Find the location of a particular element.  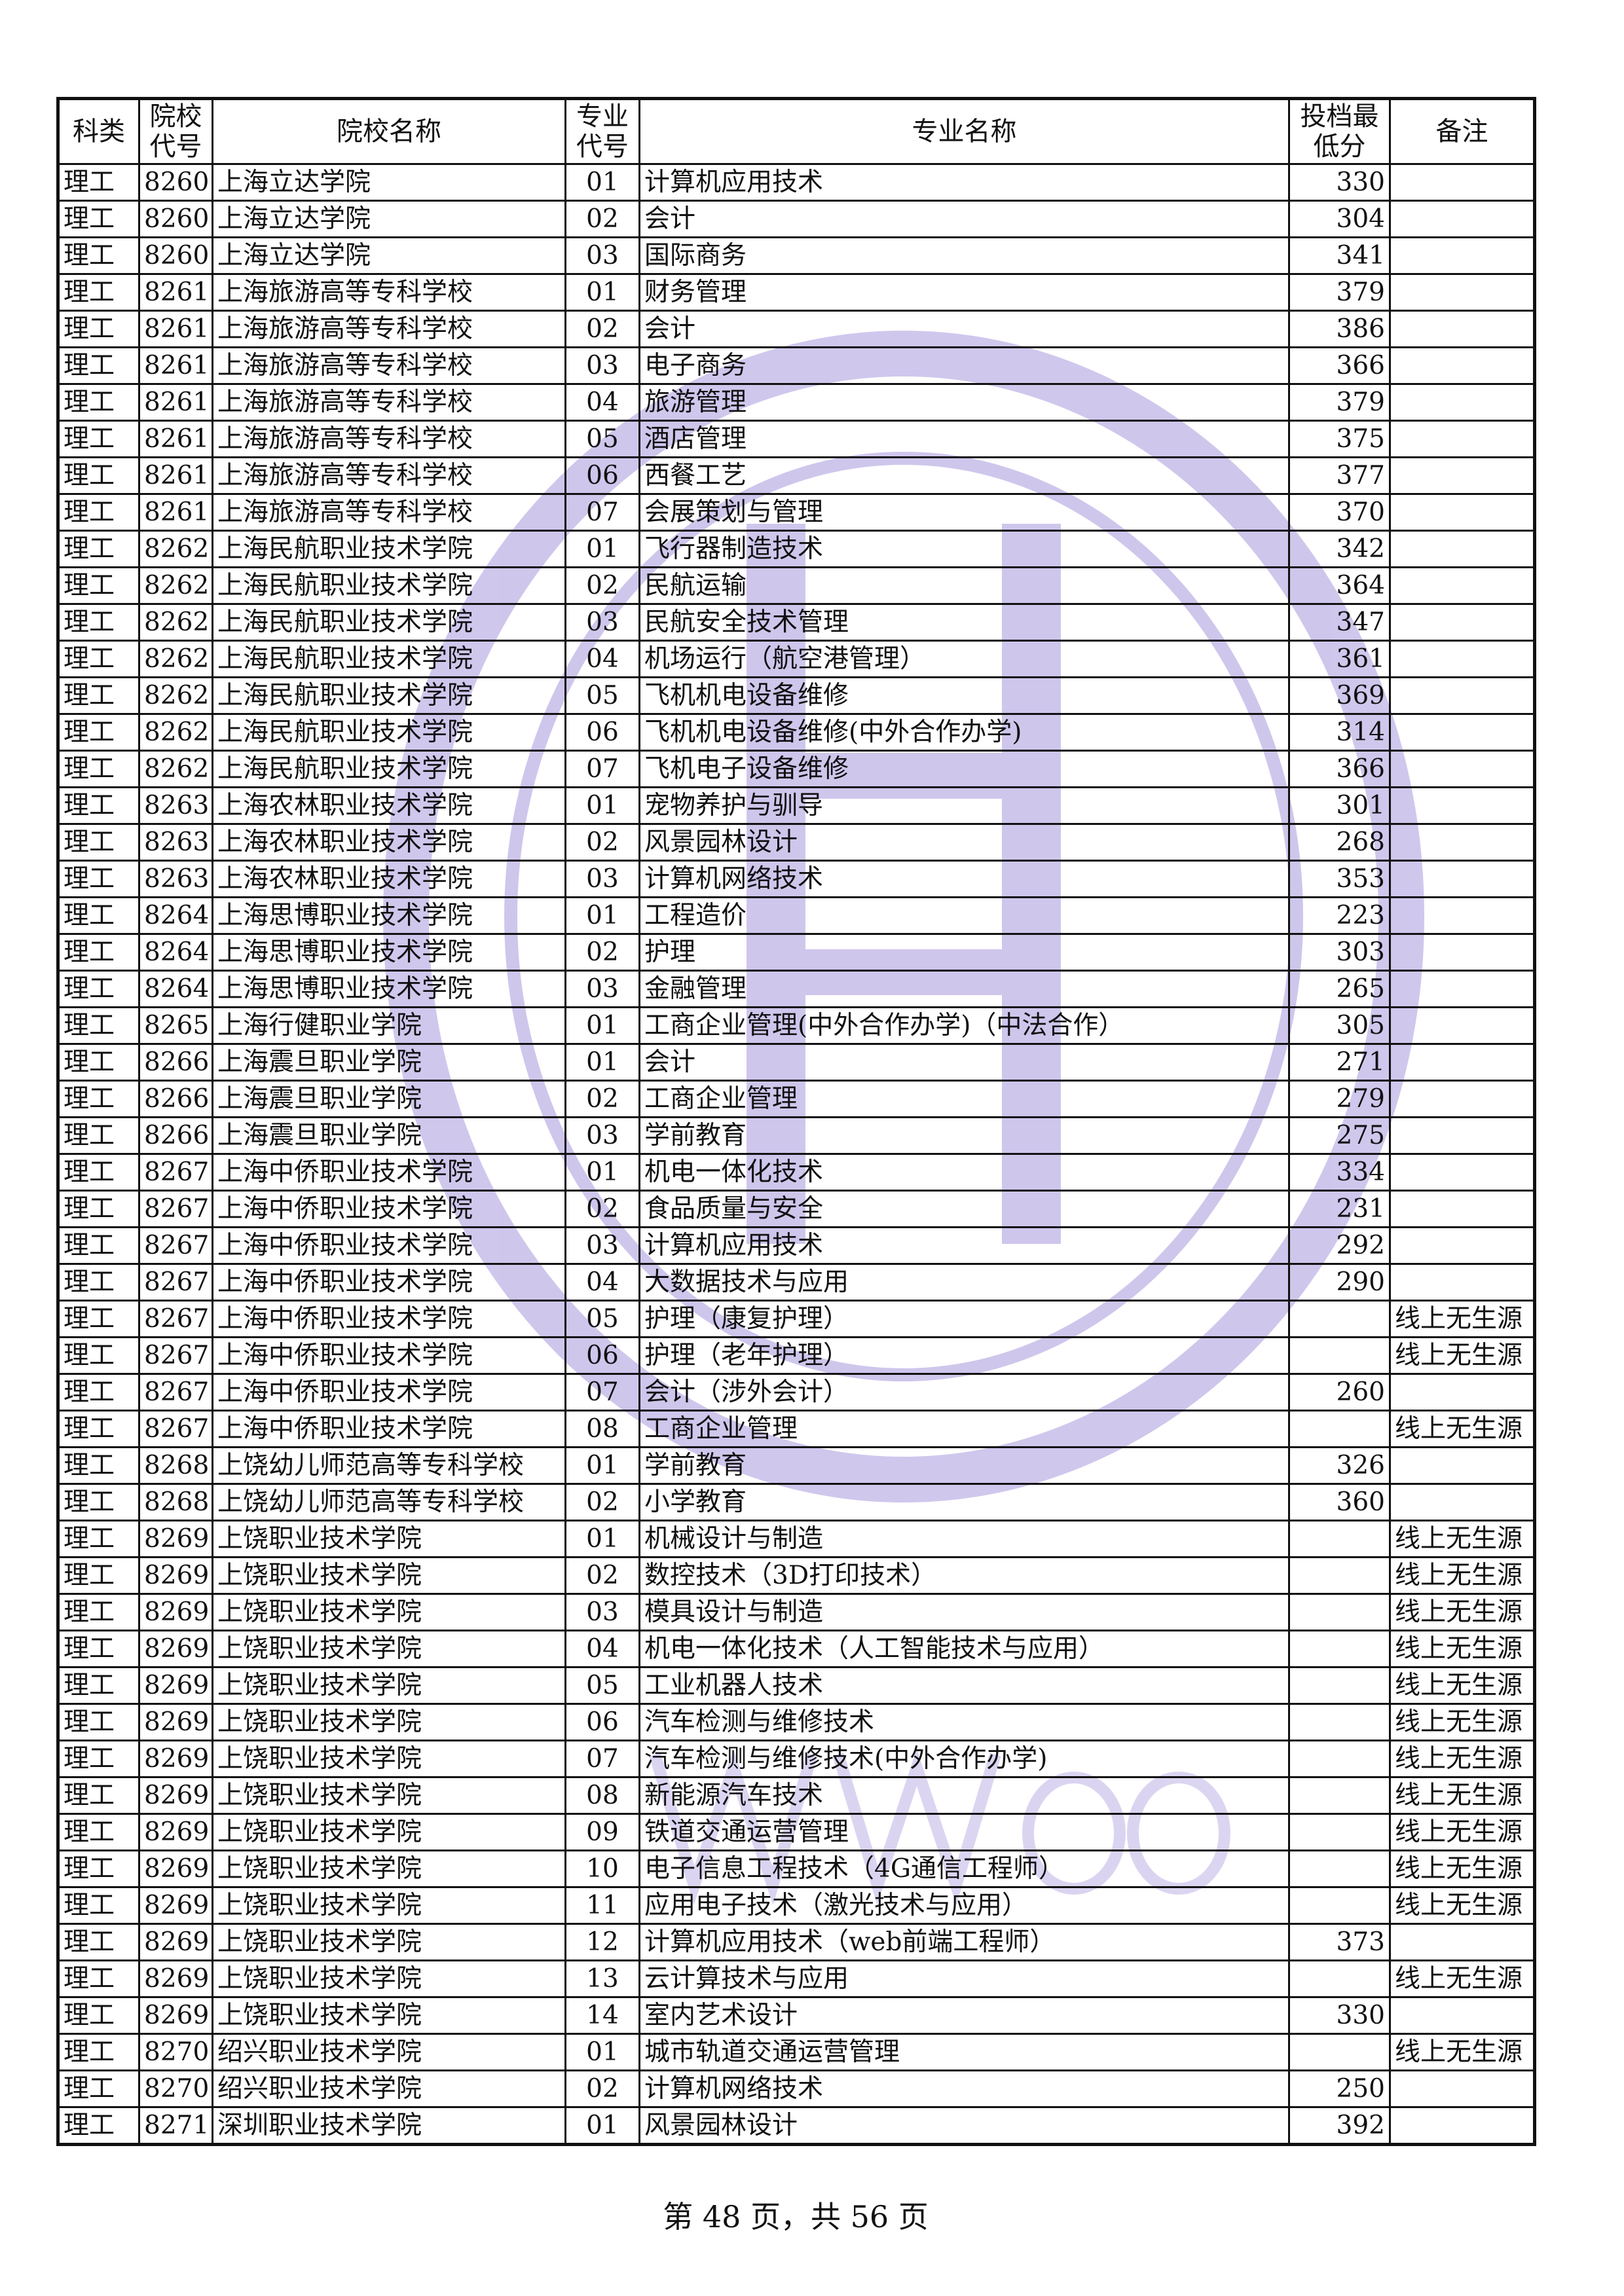

school-name-cell: 上海旅游高等专科学校 is located at coordinates (389, 439).